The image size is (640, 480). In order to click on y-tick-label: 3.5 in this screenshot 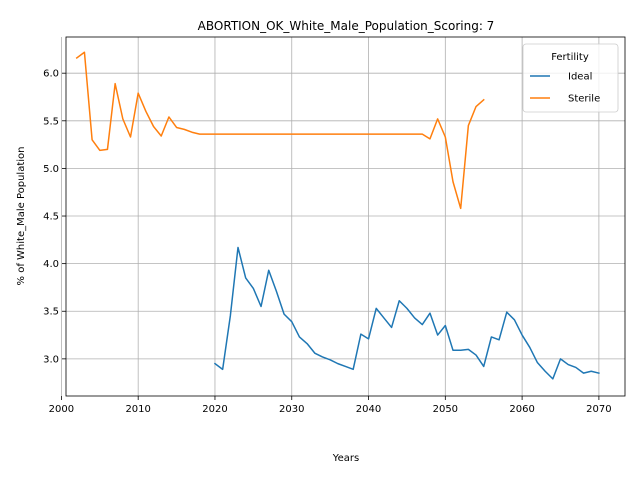, I will do `click(51, 312)`.